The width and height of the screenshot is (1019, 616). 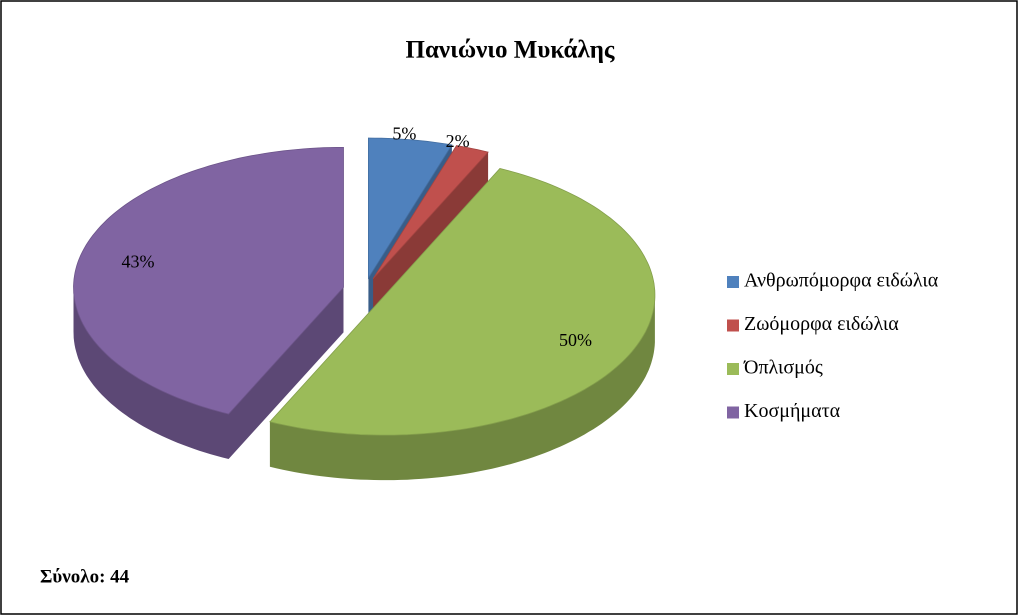 I want to click on legend-label: Ζωόμορφα ειδώλια, so click(x=821, y=324).